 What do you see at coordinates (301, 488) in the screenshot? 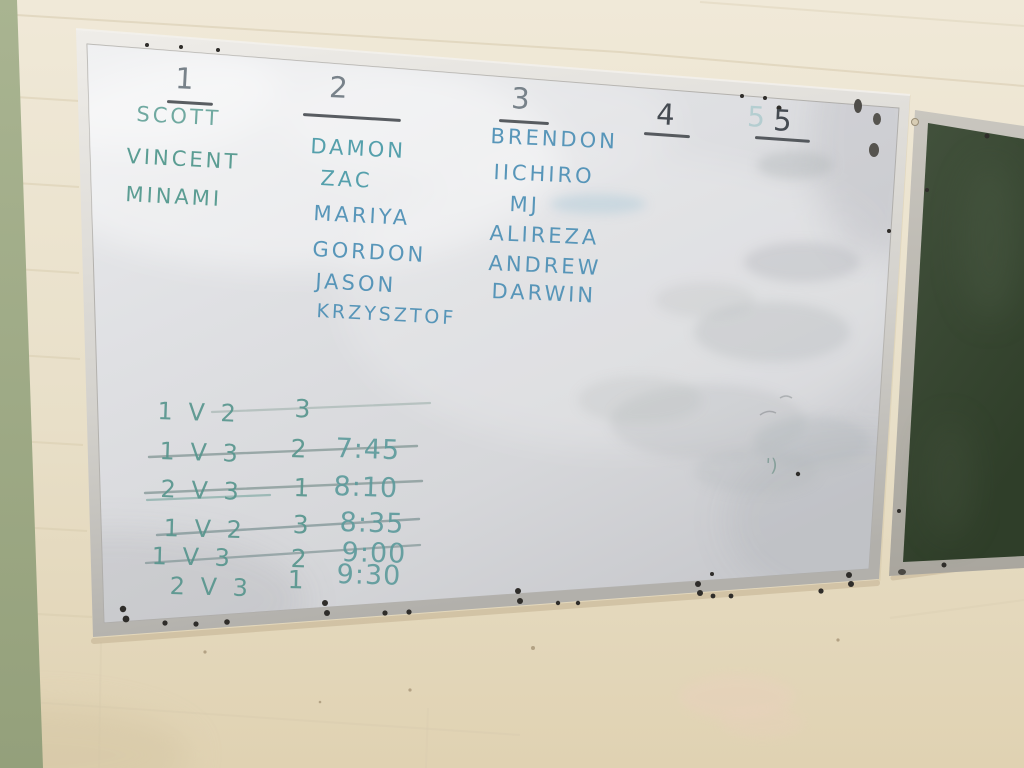
I see `match-3-num: 1` at bounding box center [301, 488].